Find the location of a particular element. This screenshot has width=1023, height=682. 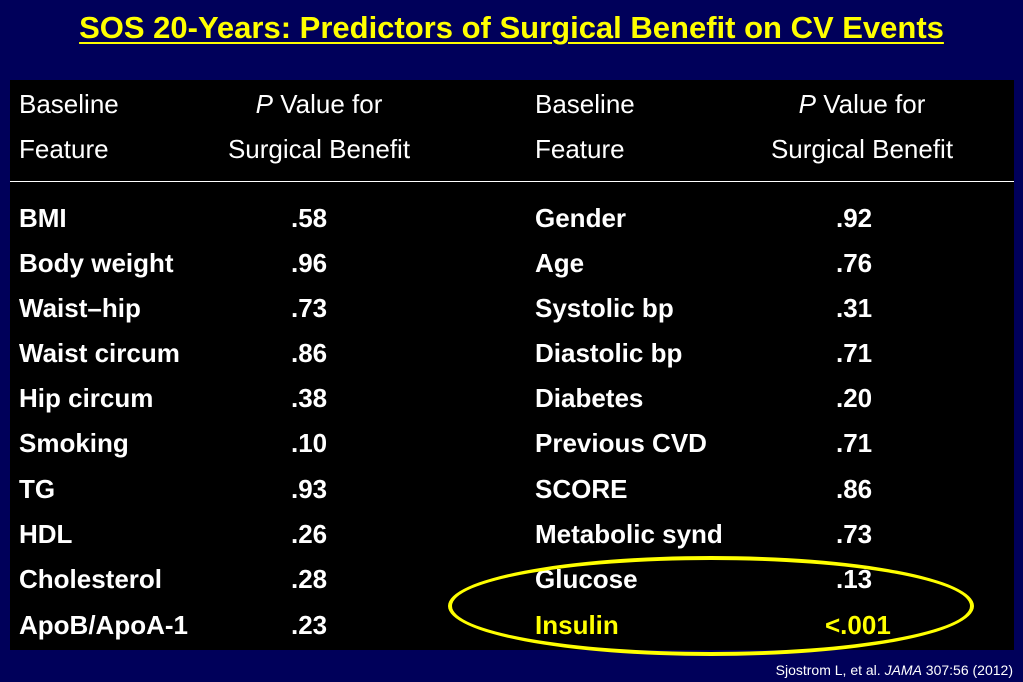

table-row-pvalue: .26 is located at coordinates (309, 534).